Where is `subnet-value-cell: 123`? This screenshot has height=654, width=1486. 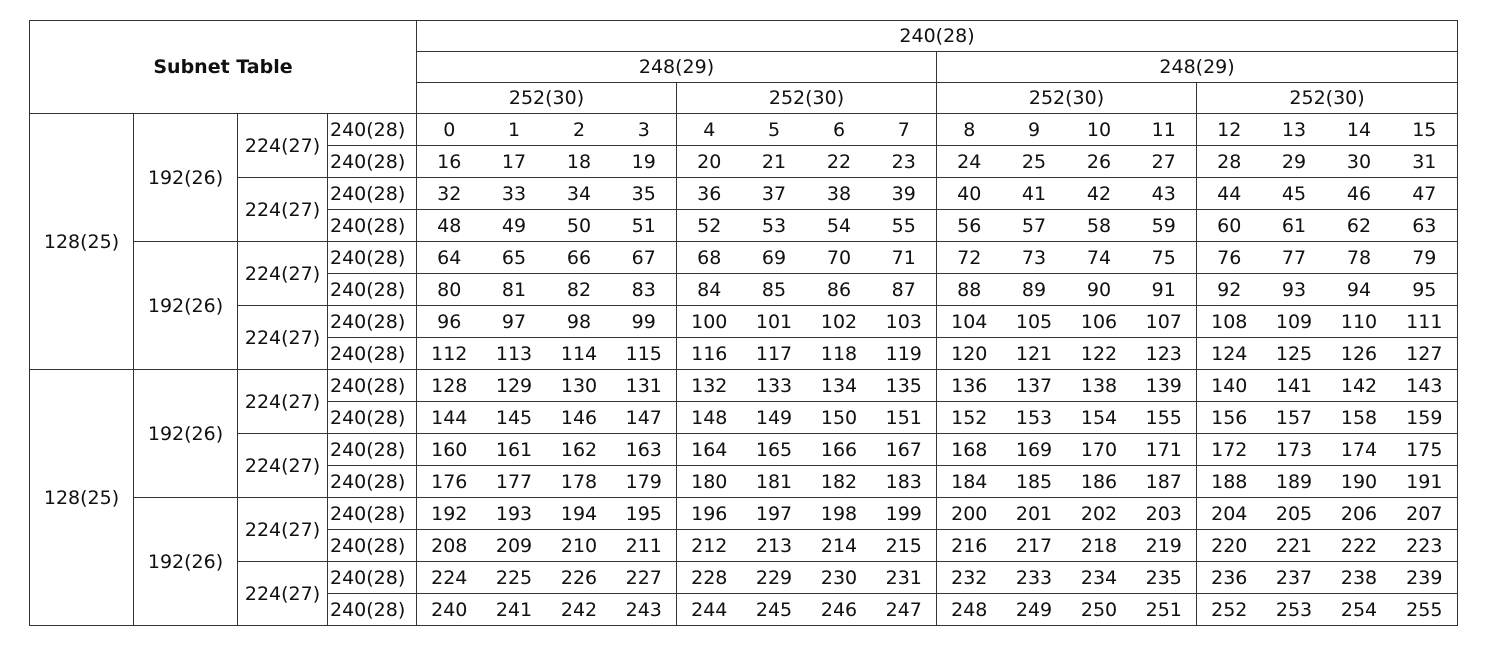 subnet-value-cell: 123 is located at coordinates (1164, 353).